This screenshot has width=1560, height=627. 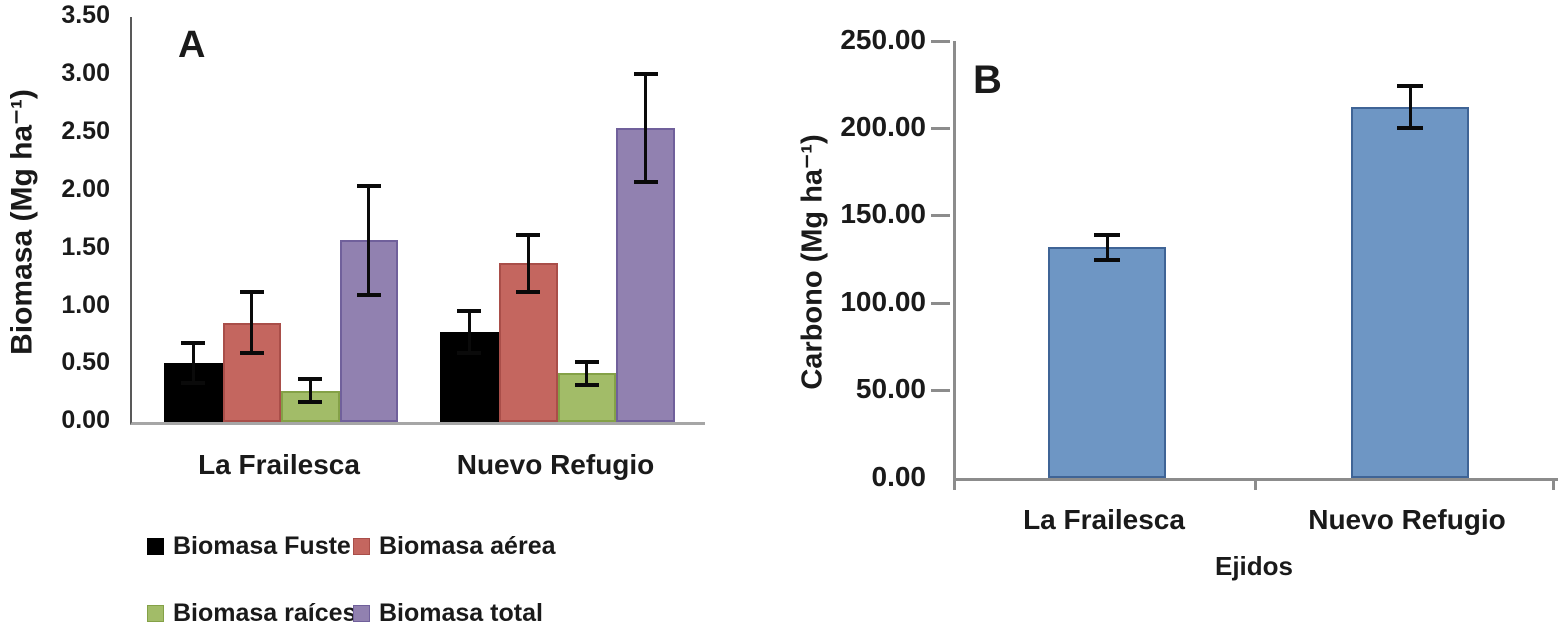 What do you see at coordinates (85, 188) in the screenshot?
I see `y-tick-label-a-2-00: 2.00` at bounding box center [85, 188].